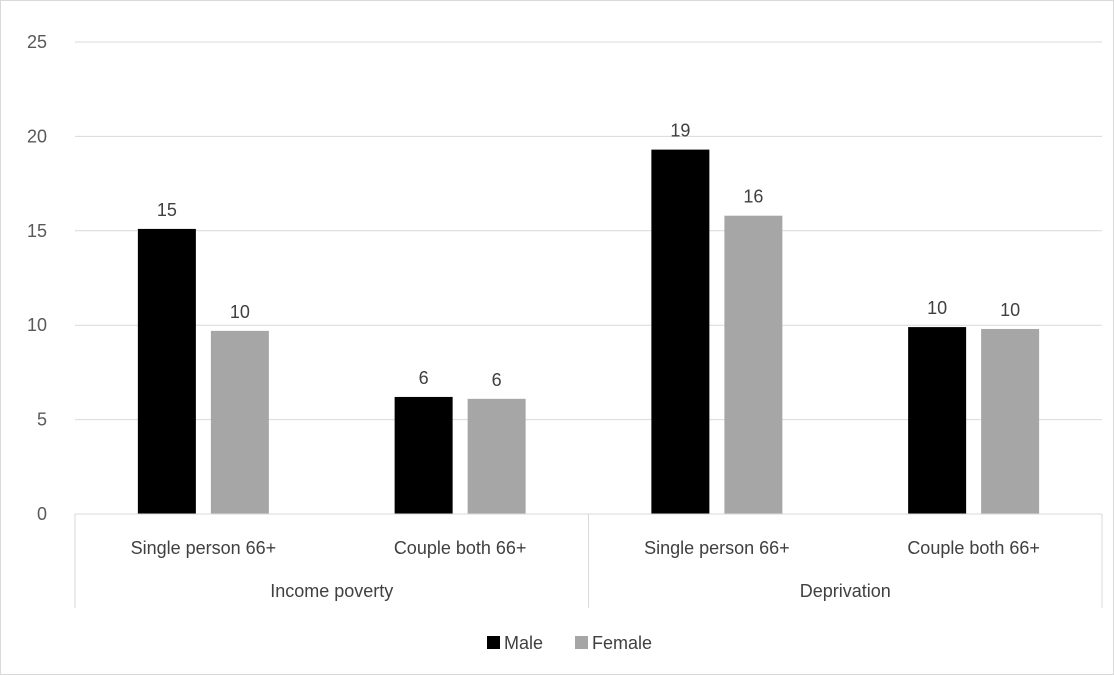 Image resolution: width=1114 pixels, height=675 pixels. I want to click on legend-label-female: Female, so click(622, 643).